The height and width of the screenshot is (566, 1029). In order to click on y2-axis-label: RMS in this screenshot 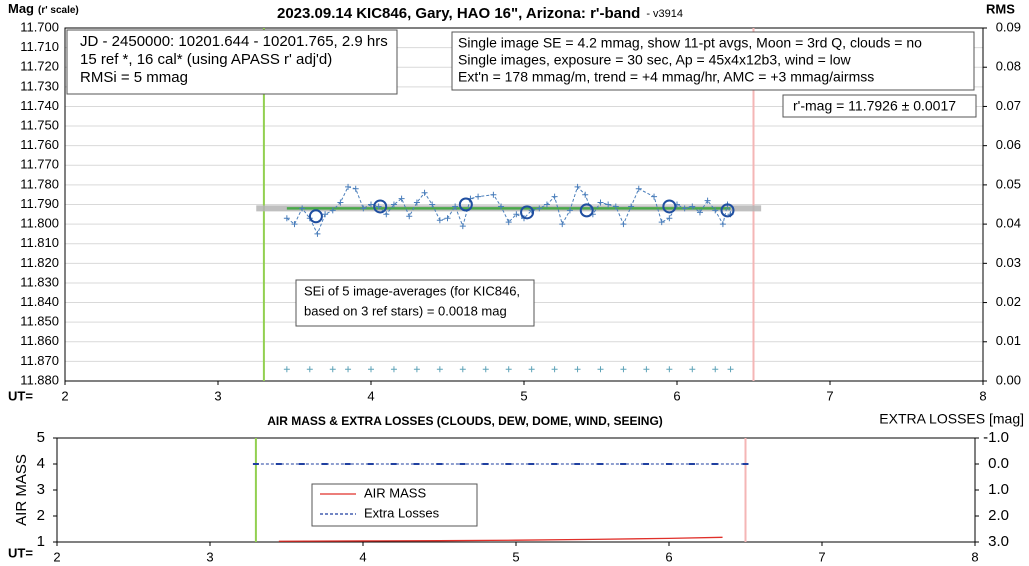, I will do `click(1000, 8)`.